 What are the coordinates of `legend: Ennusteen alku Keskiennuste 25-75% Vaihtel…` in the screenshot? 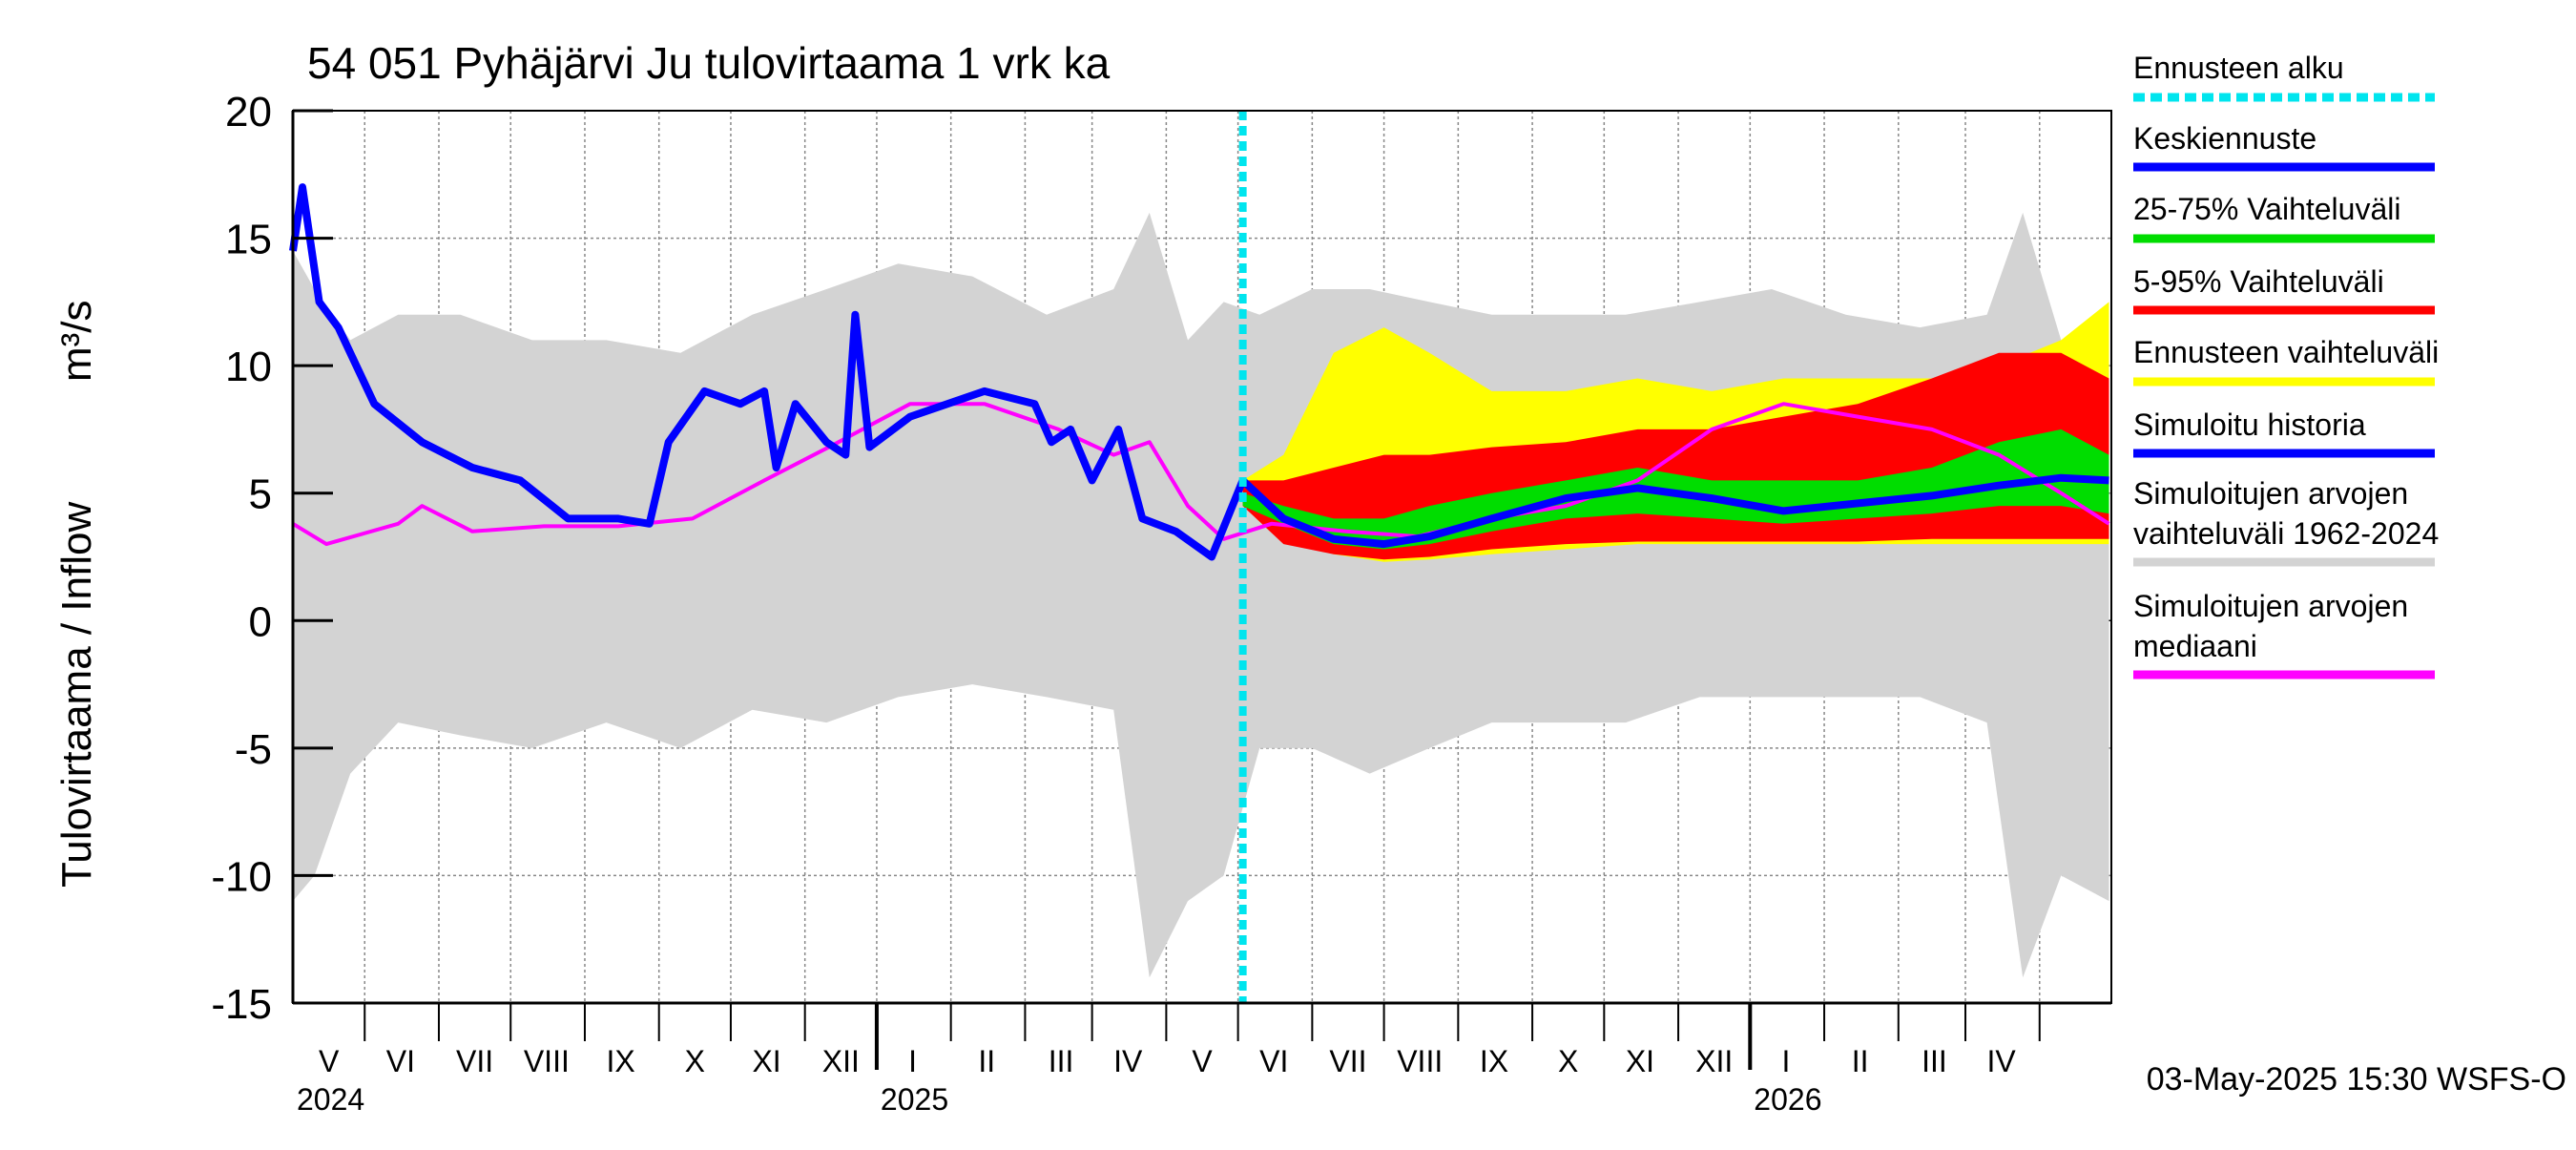 It's located at (2286, 365).